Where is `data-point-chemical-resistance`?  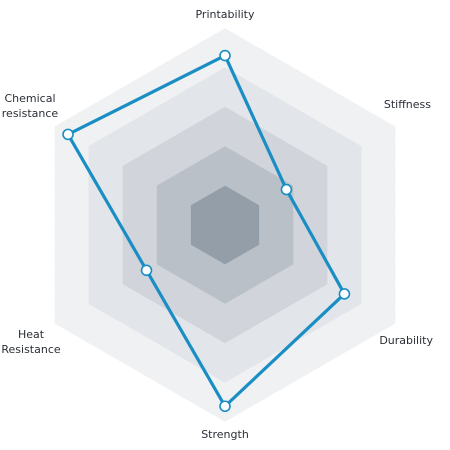
data-point-chemical-resistance is located at coordinates (68, 134).